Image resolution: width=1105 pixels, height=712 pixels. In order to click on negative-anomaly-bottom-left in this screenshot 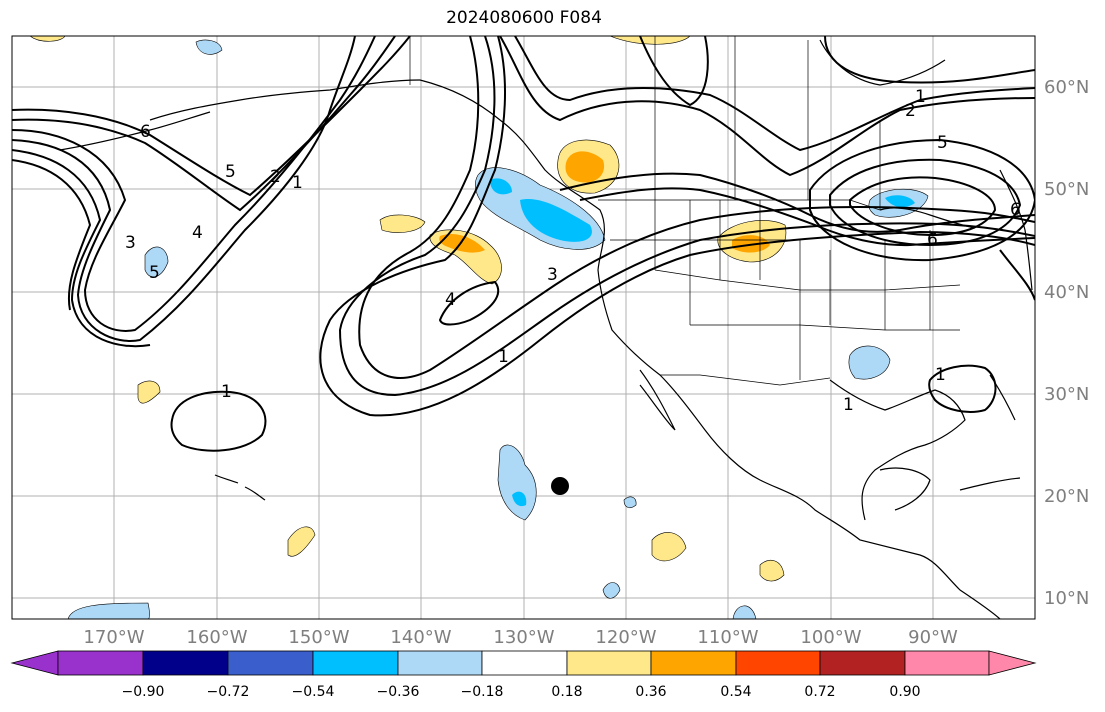, I will do `click(108, 610)`.